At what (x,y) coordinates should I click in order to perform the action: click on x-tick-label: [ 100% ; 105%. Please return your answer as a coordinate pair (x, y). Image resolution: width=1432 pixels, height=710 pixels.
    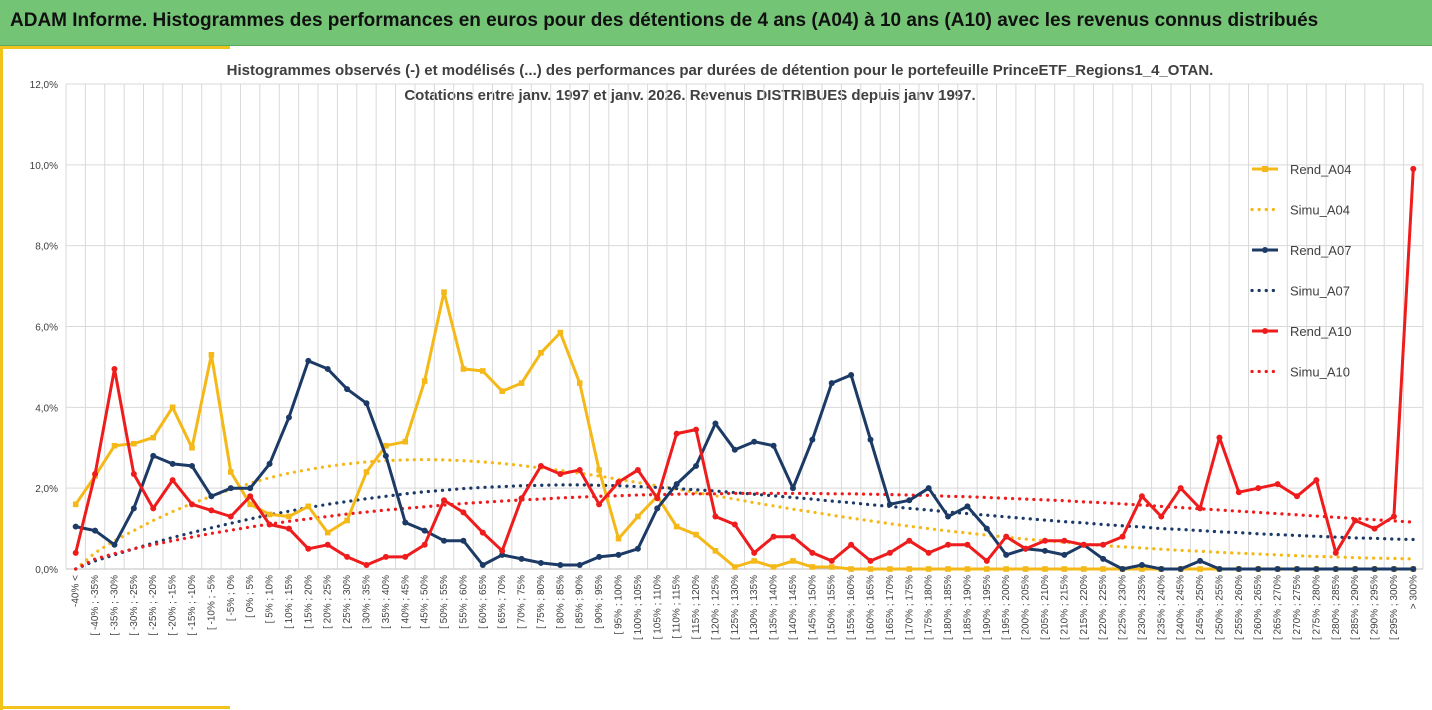
    Looking at the image, I should click on (638, 607).